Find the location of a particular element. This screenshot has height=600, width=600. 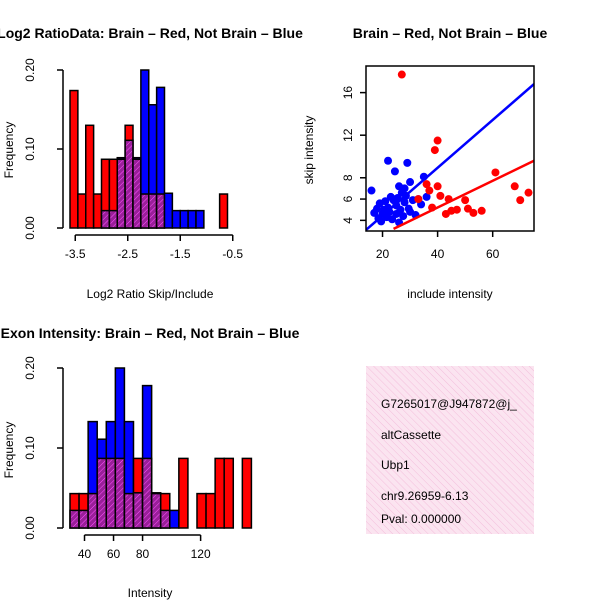

y-axis-label: skip intensity is located at coordinates (309, 150).